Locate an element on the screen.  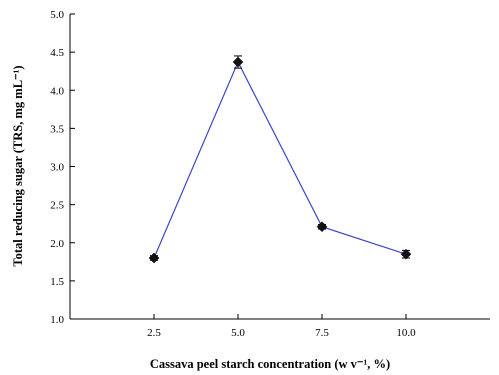
y-tick-label: 2.5 is located at coordinates (57, 206).